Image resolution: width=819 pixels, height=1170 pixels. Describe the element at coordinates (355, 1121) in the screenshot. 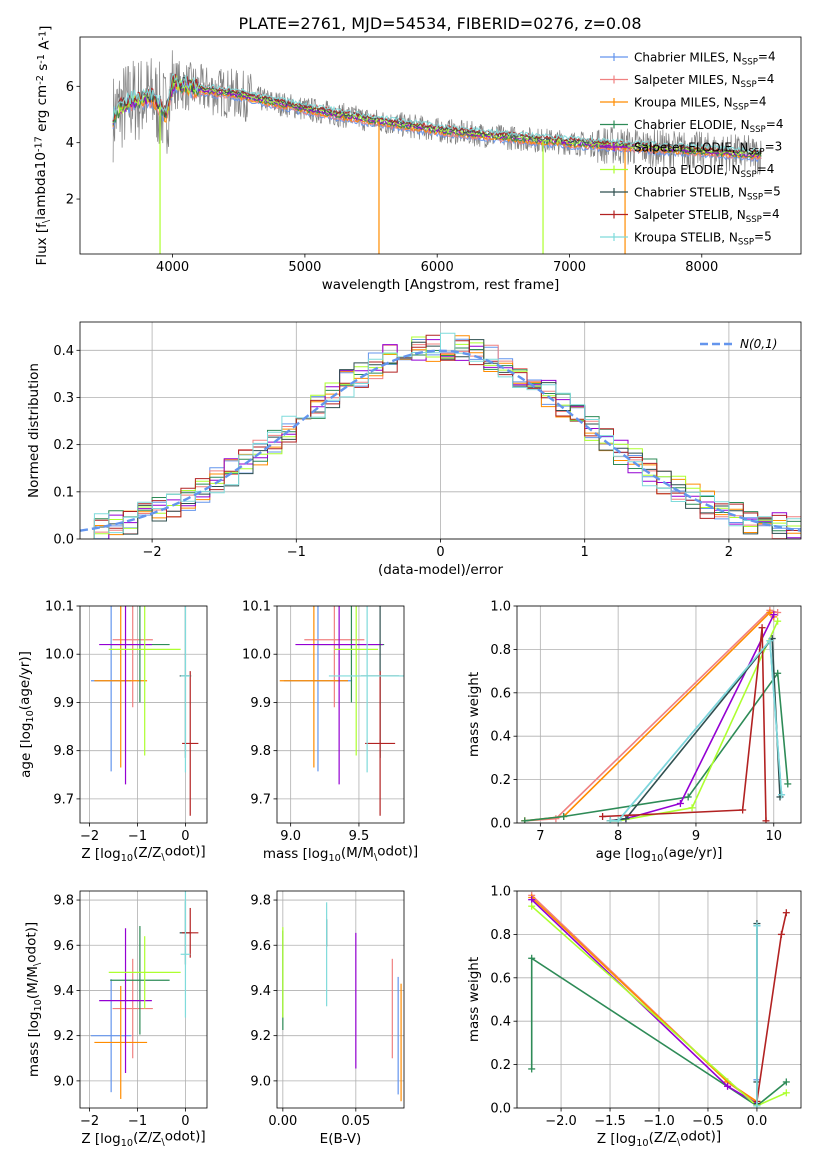

I see `x-tick-label: 0.05` at that location.